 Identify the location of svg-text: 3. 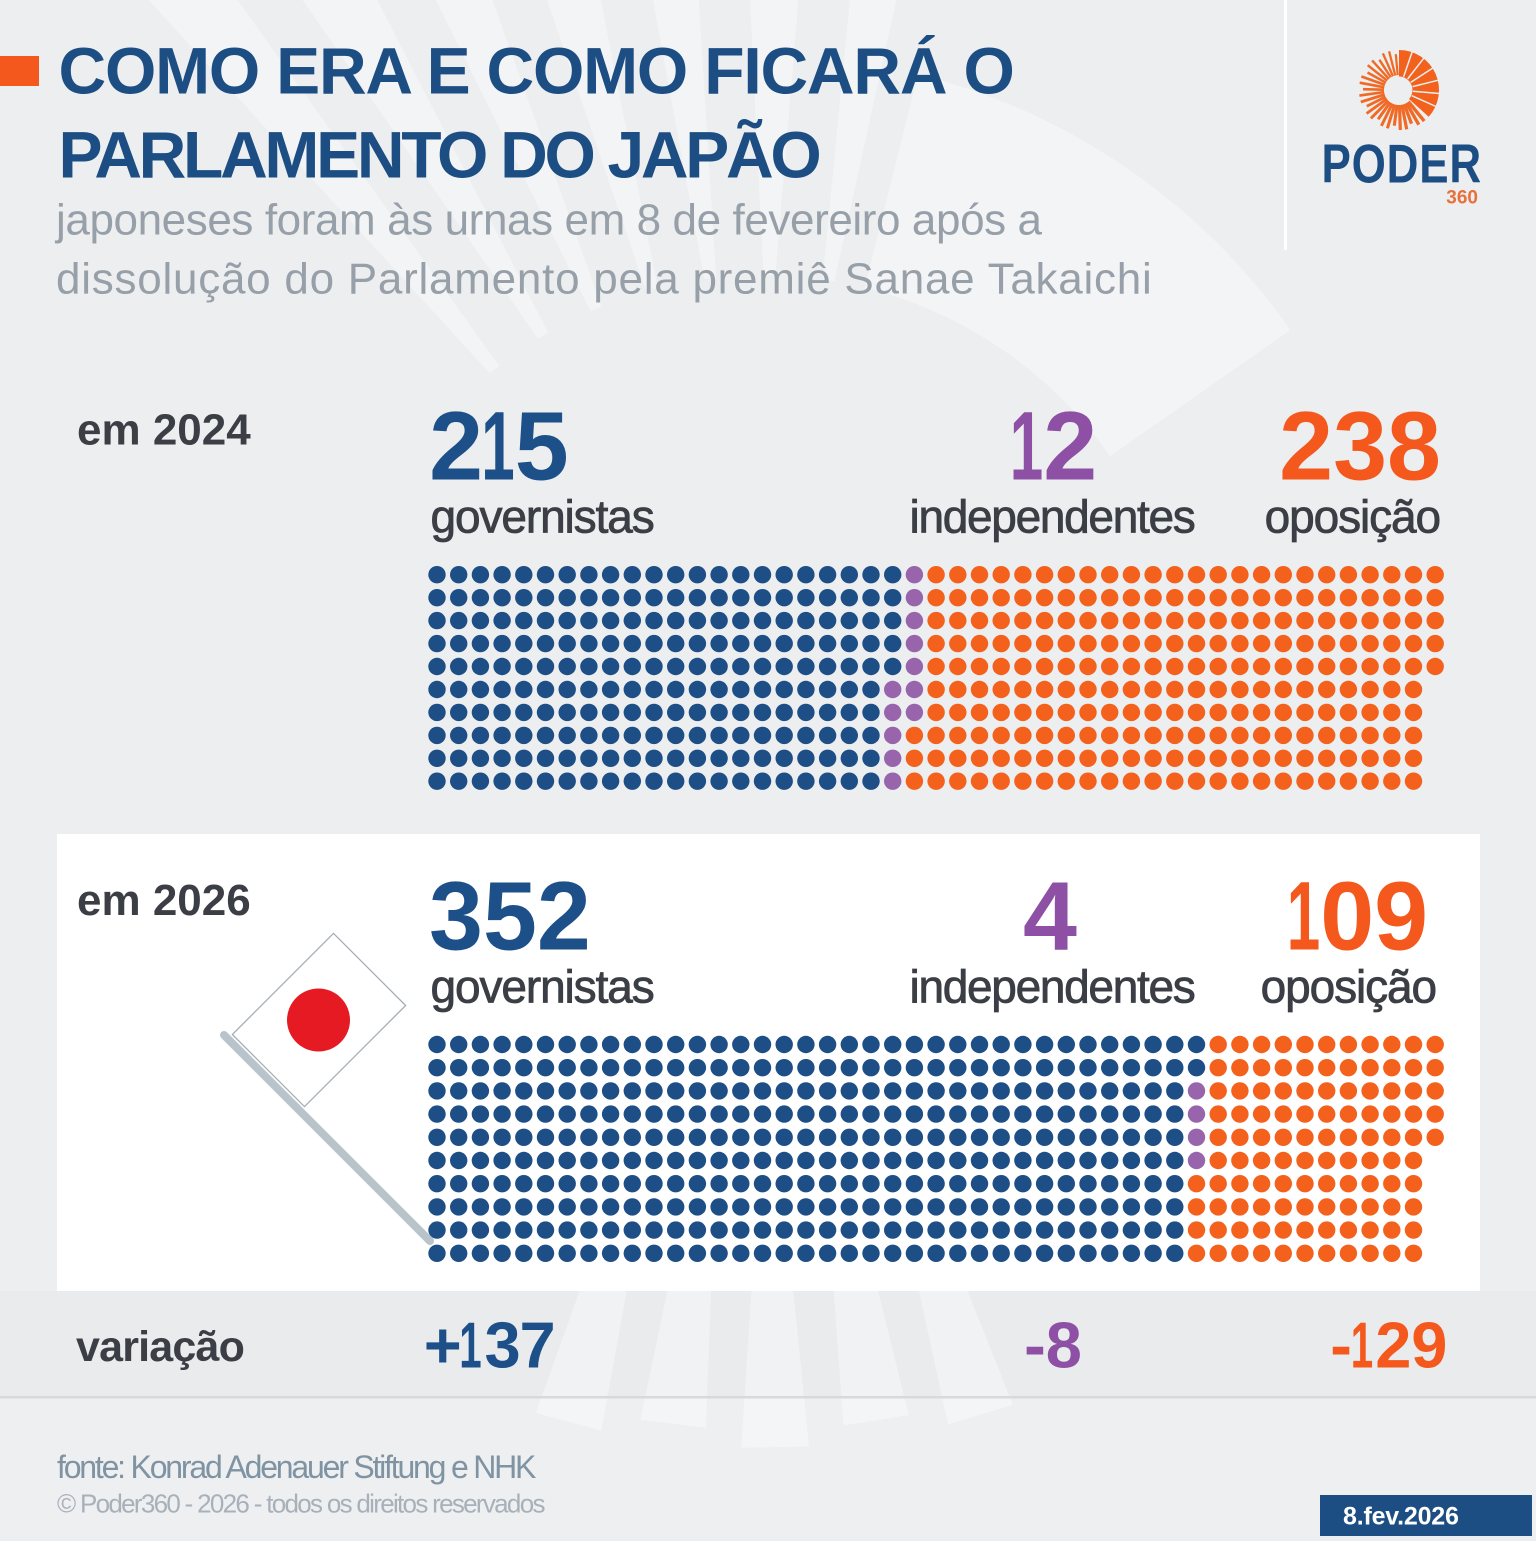
(503, 1345).